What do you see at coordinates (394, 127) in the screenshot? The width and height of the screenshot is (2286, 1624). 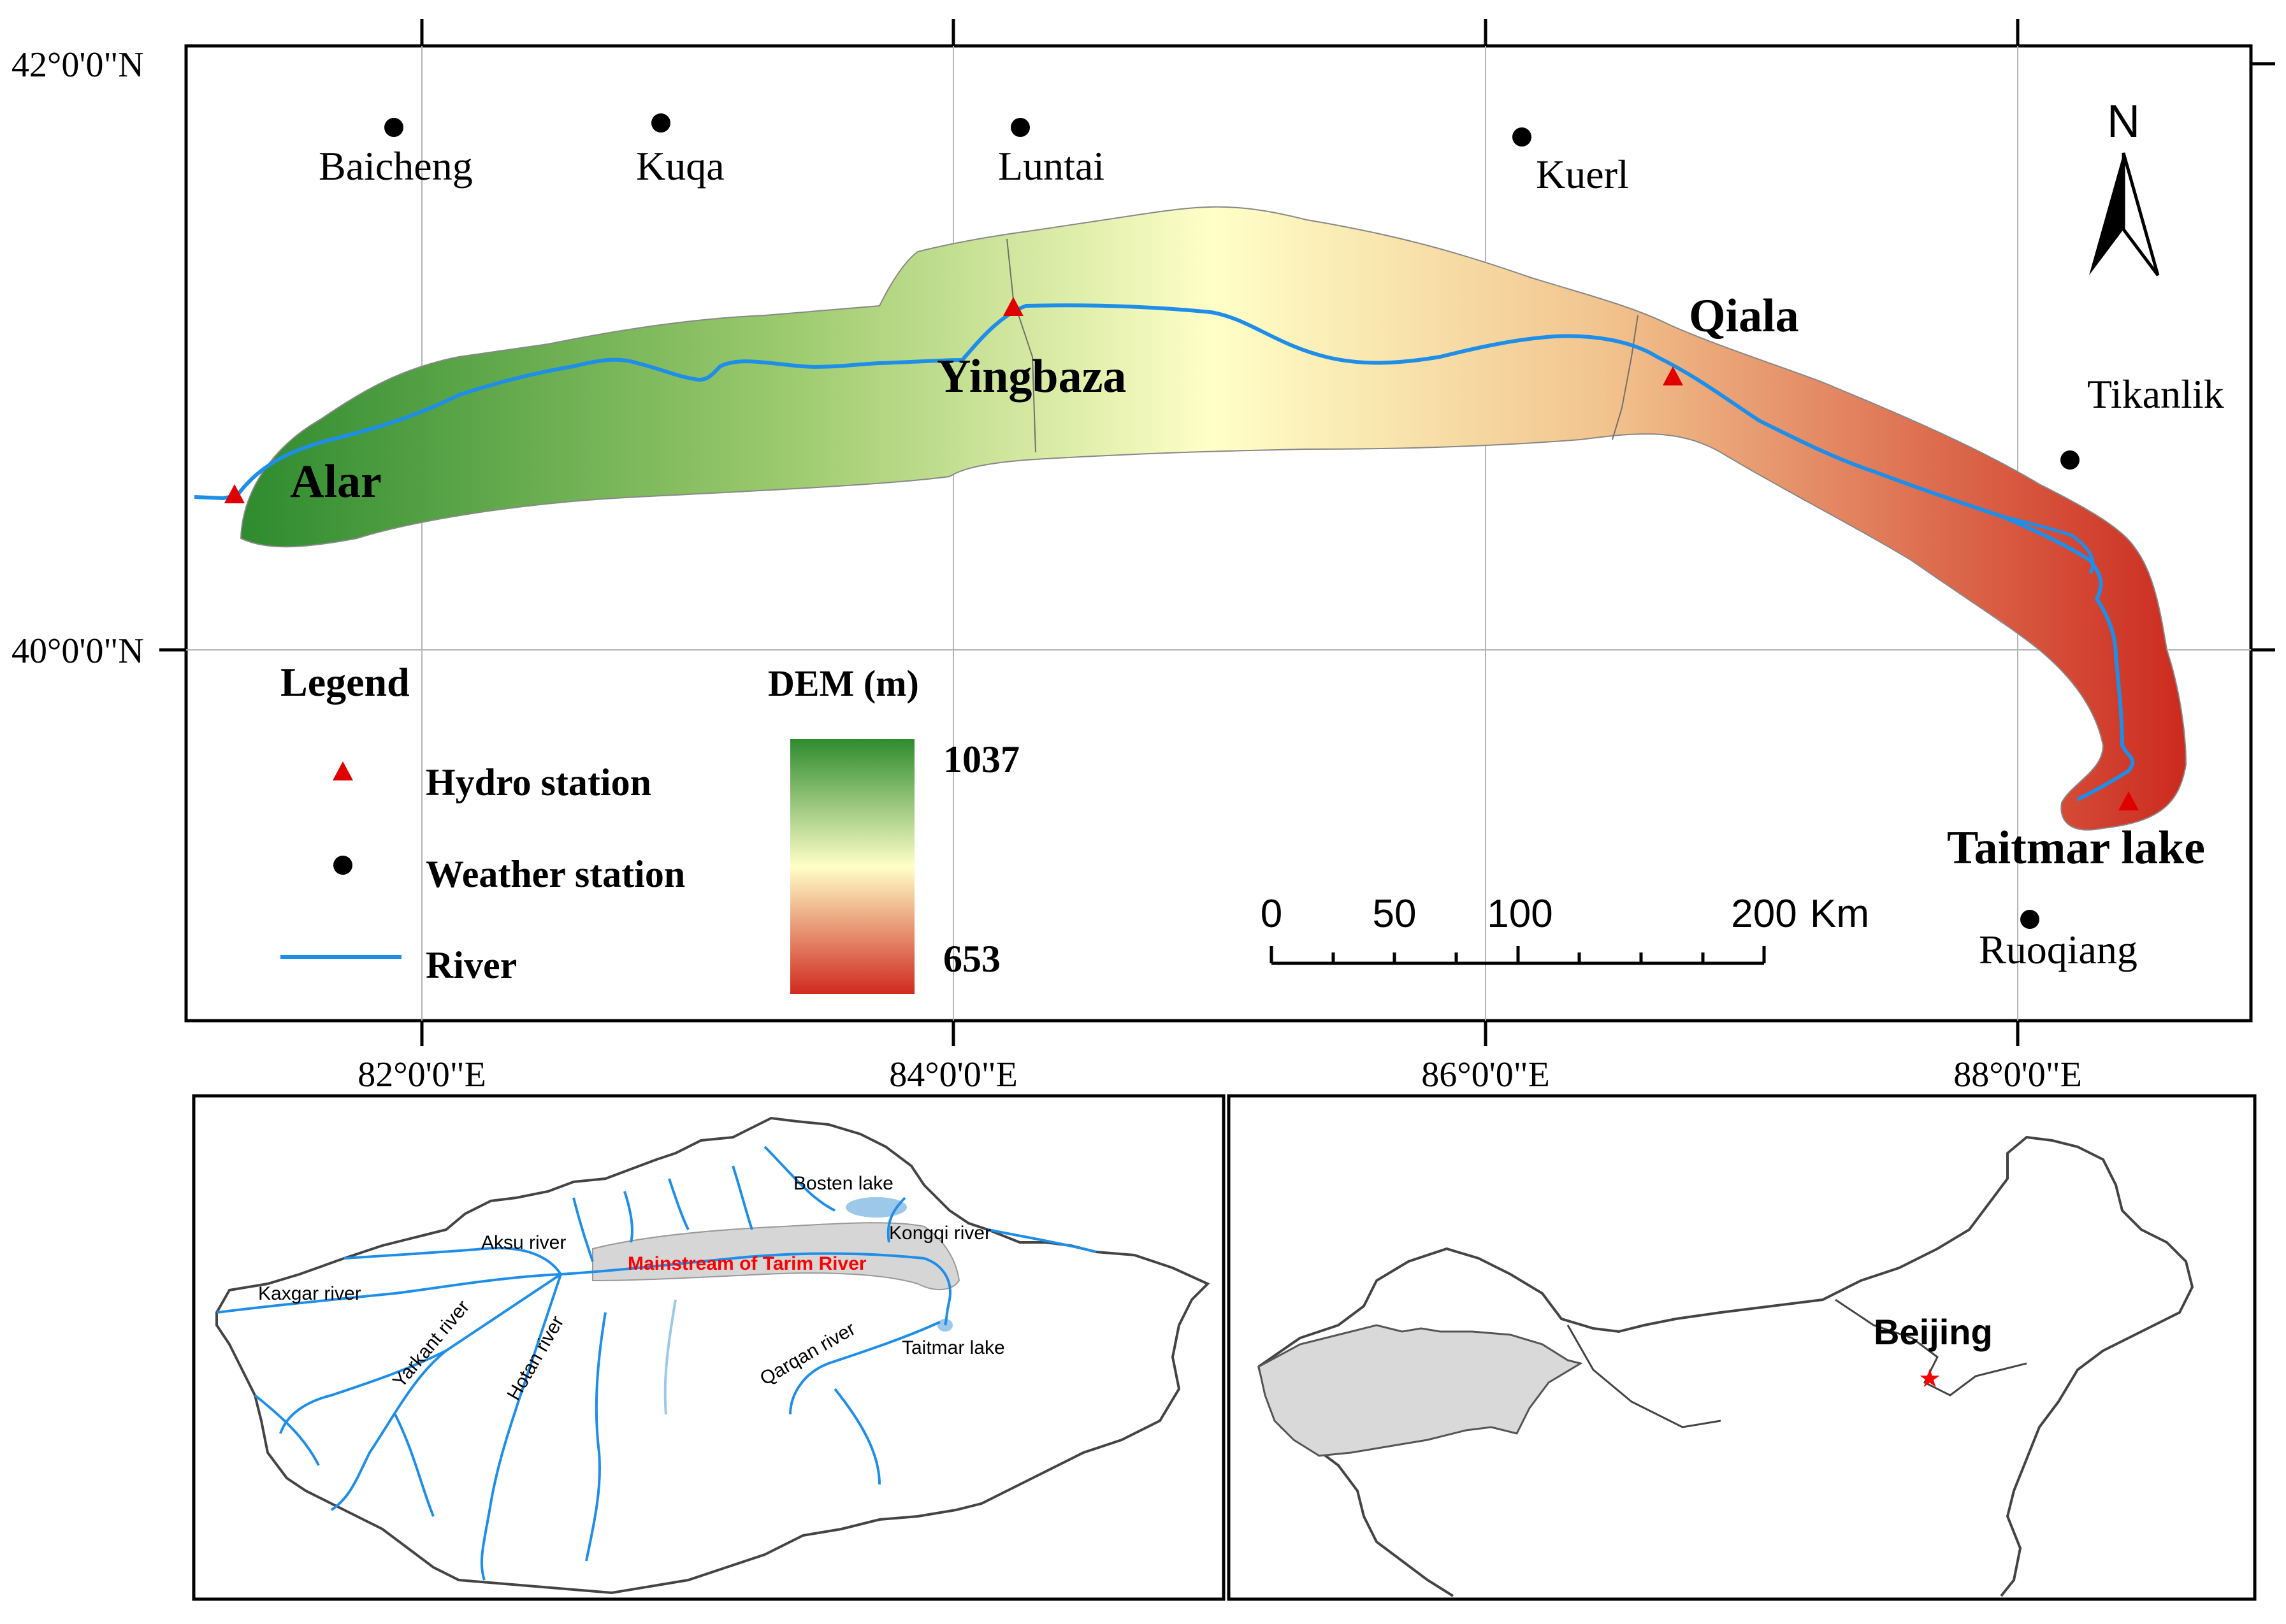 I see `weather-marker-baicheng` at bounding box center [394, 127].